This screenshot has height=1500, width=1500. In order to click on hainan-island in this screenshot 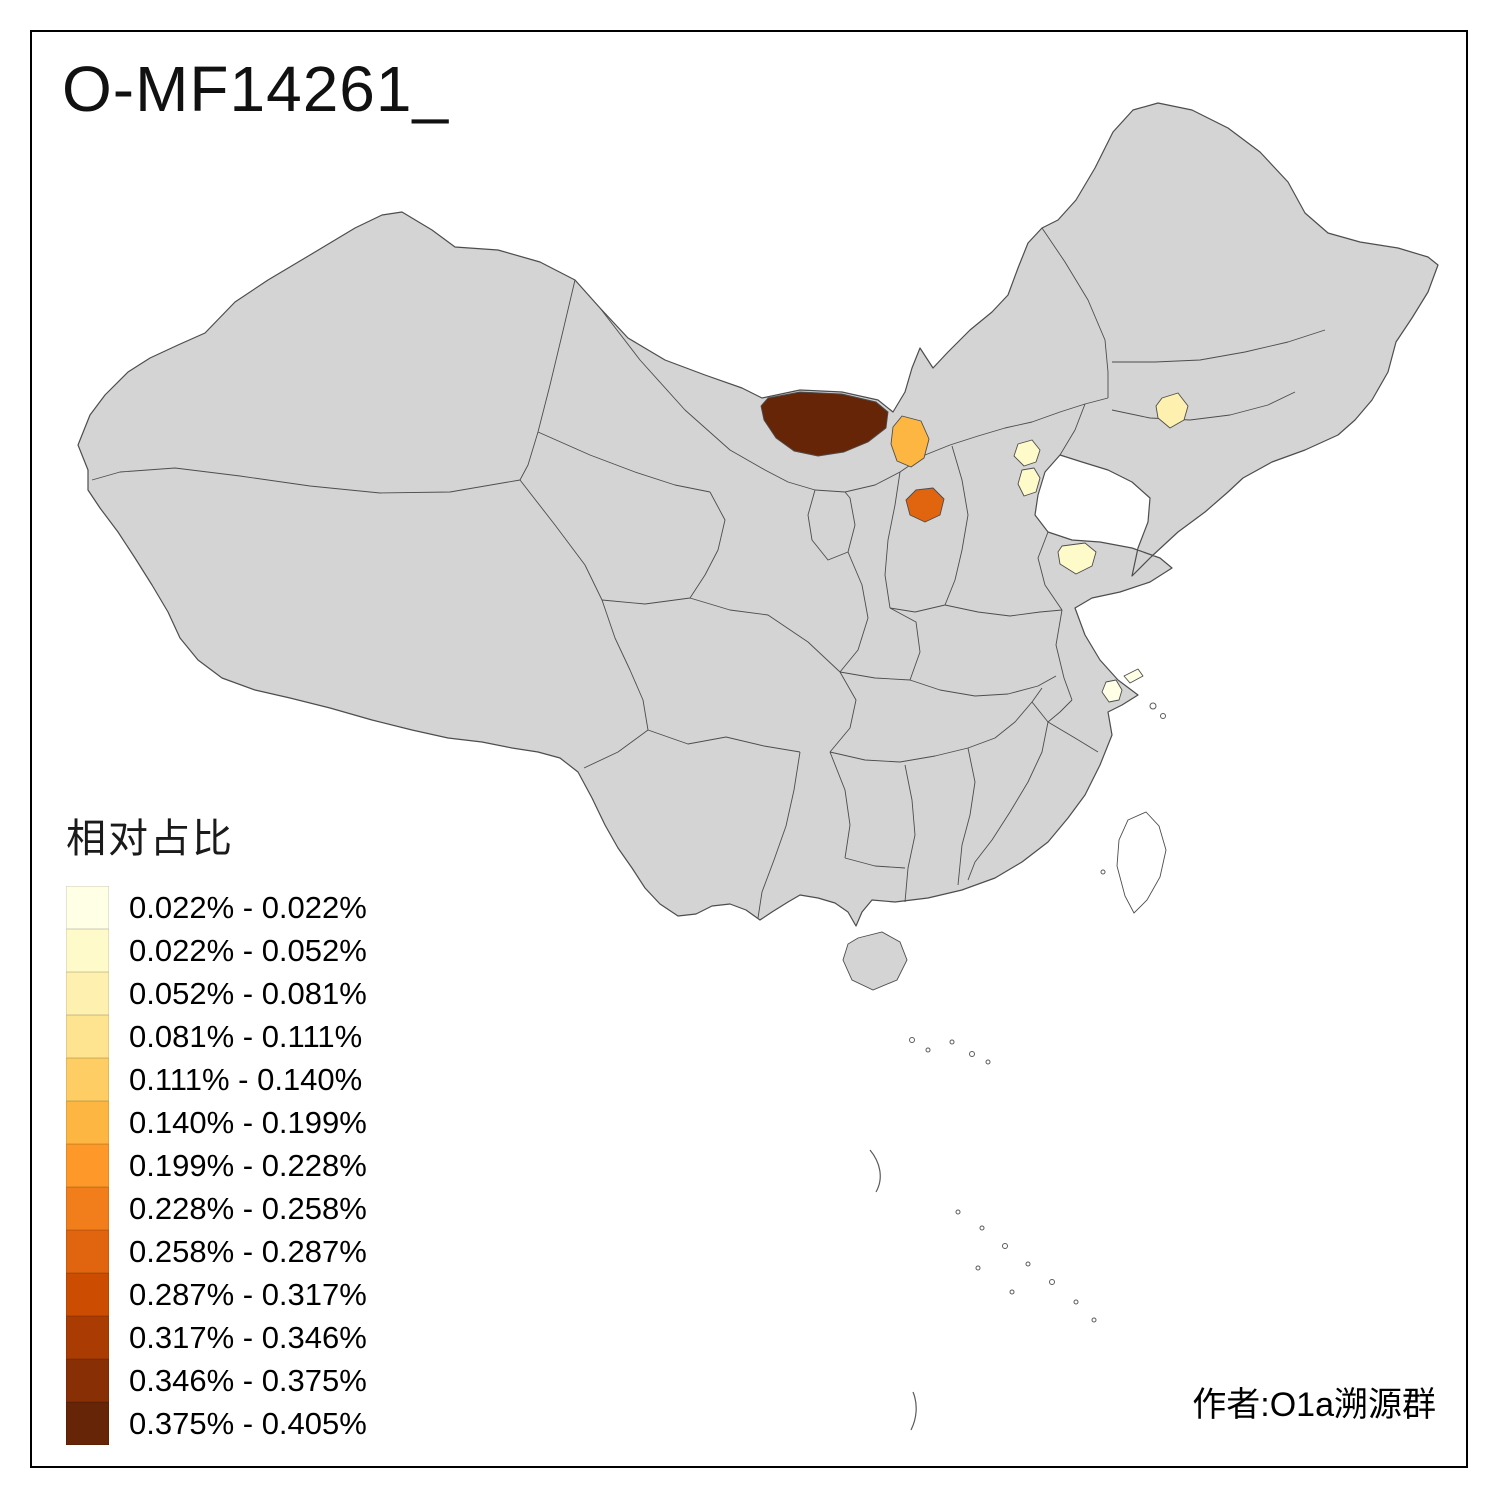, I will do `click(875, 961)`.